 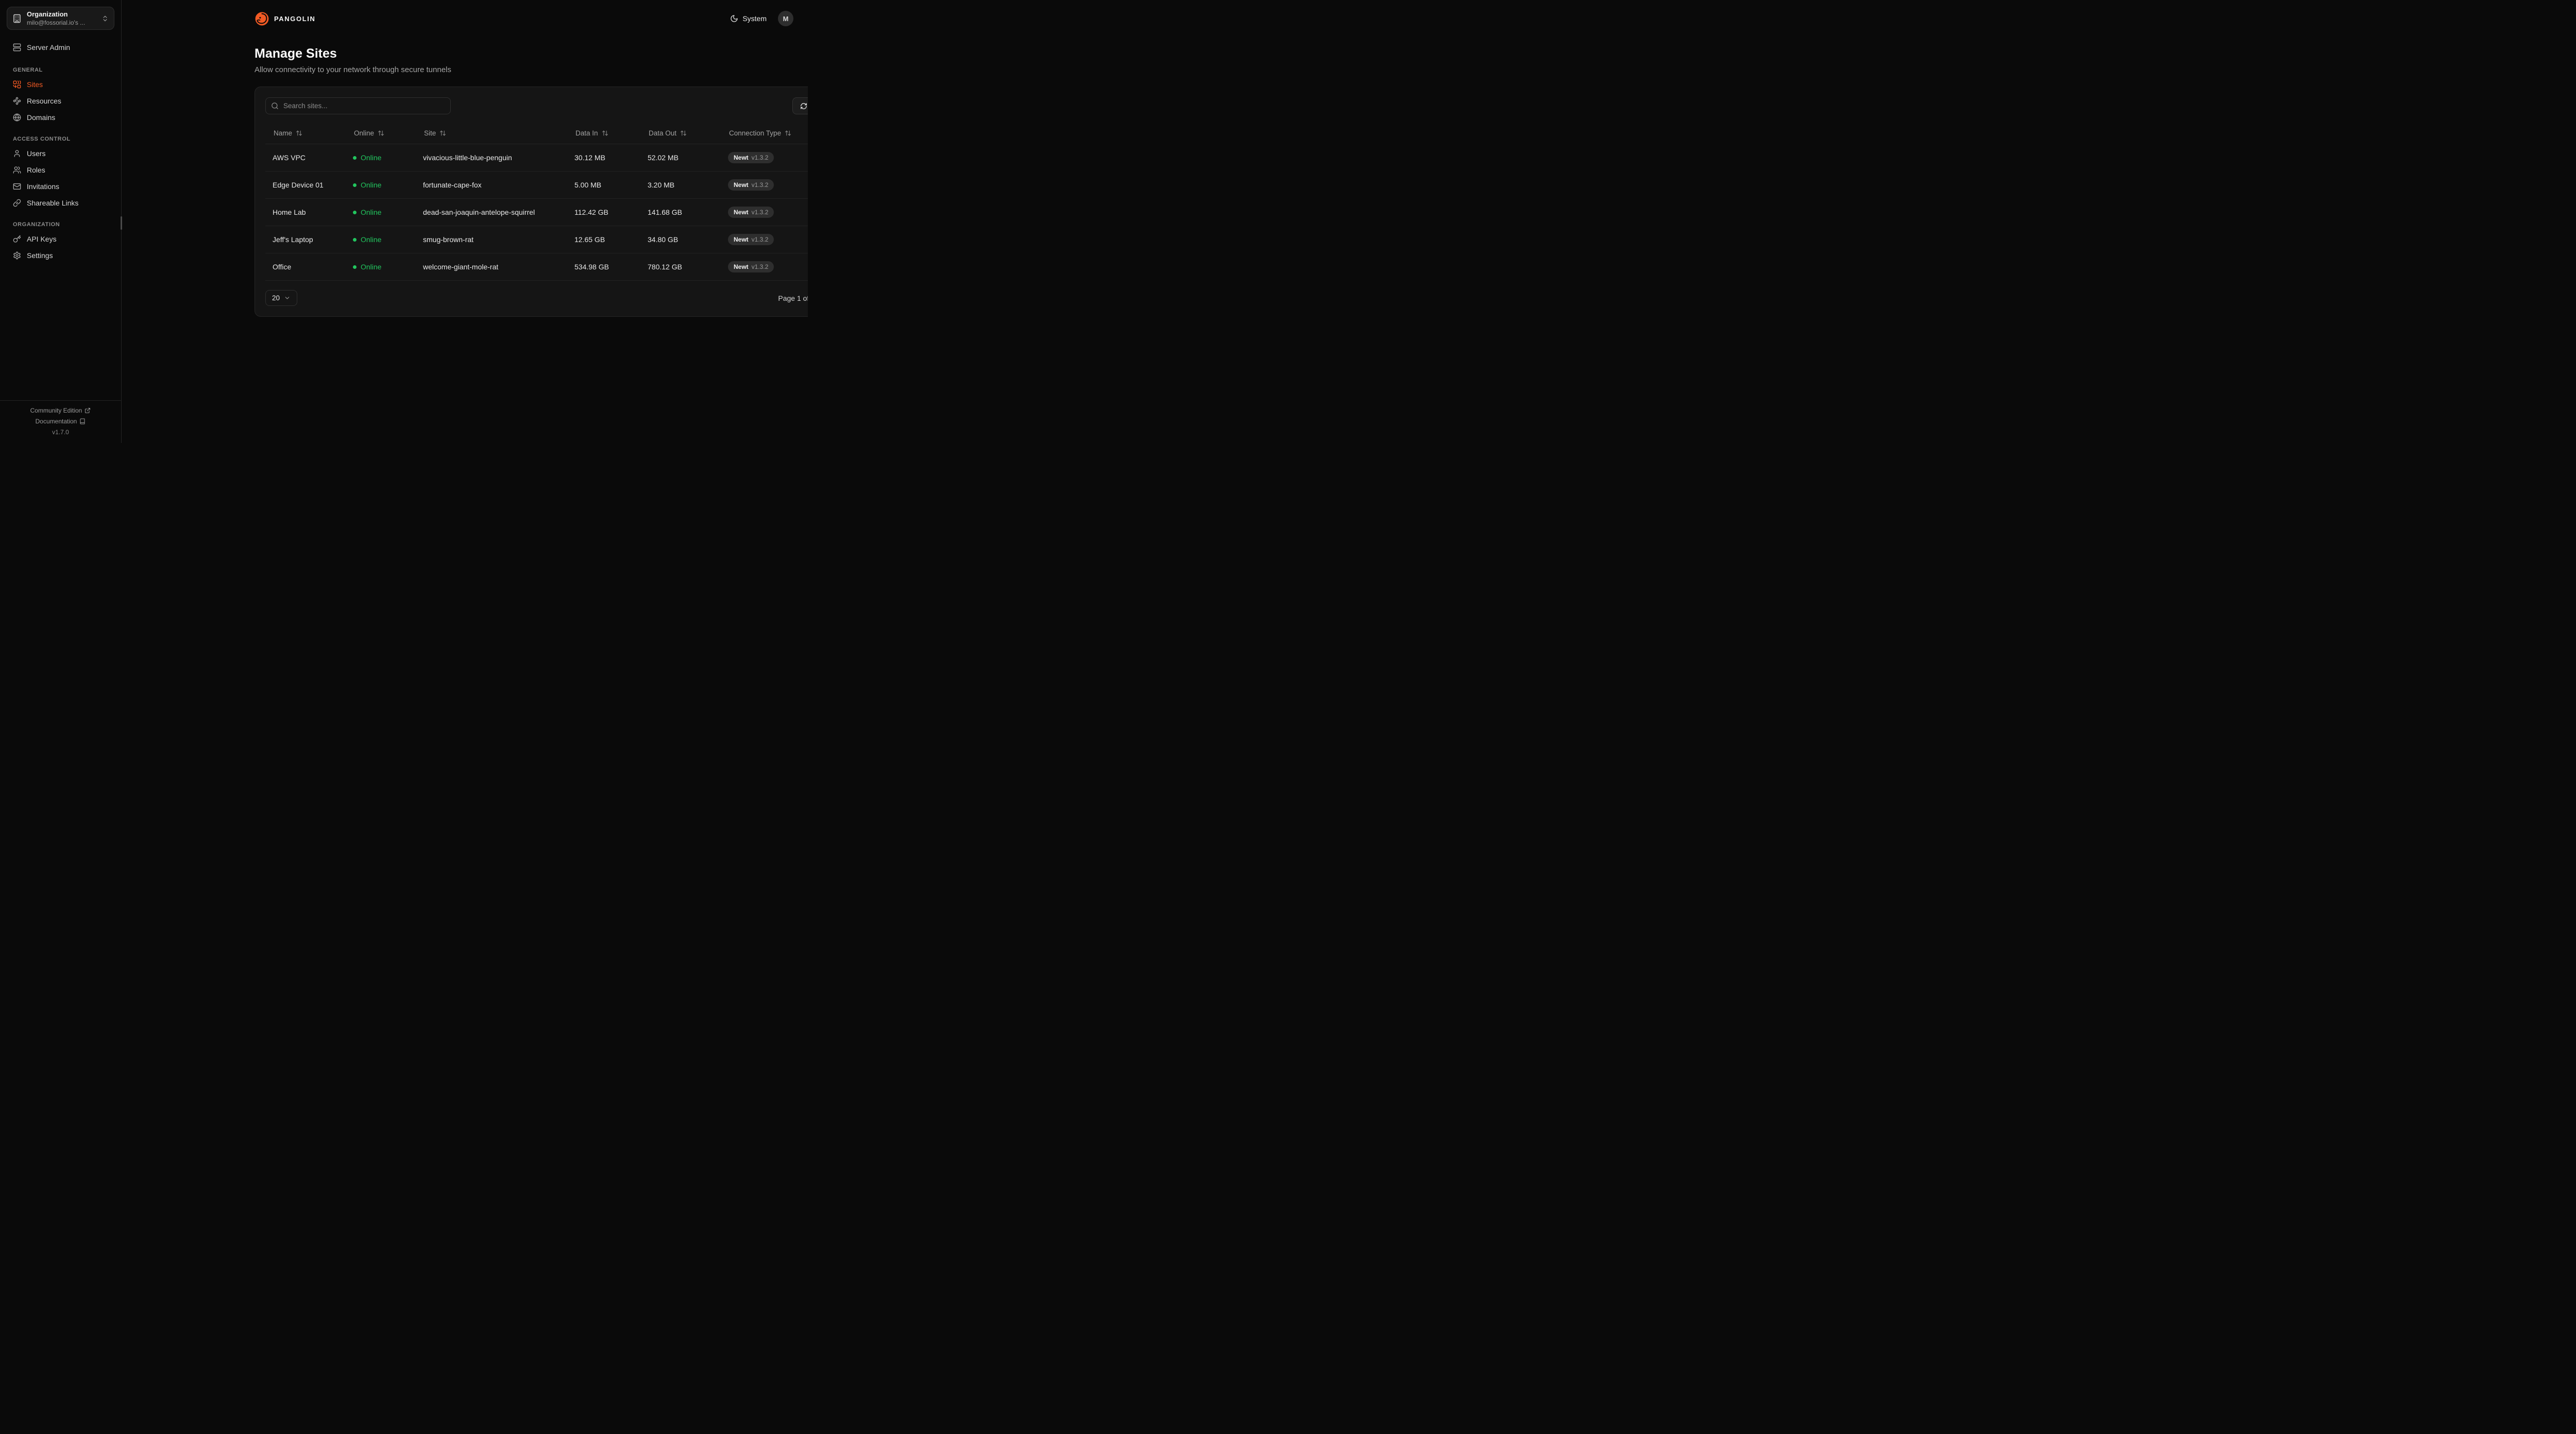 I want to click on cell-data-out: 141.68 GB, so click(x=665, y=212).